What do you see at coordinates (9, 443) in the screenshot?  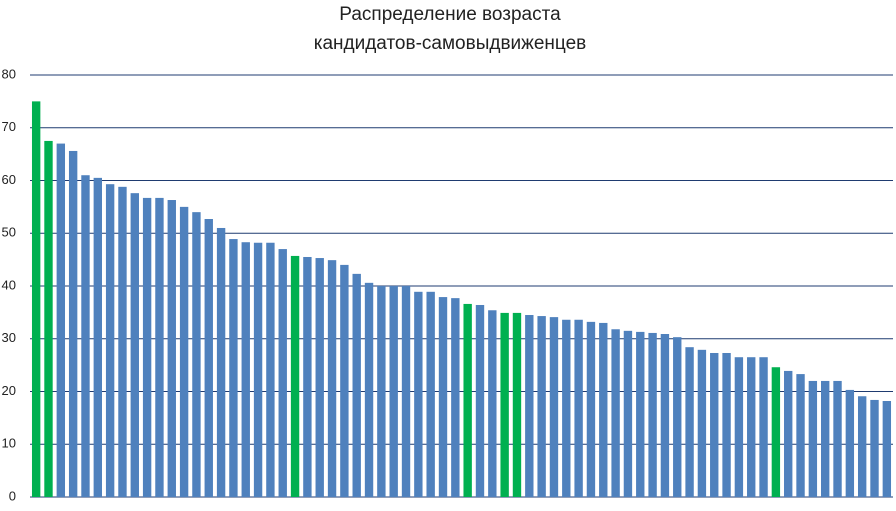 I see `y-tick-label: 10` at bounding box center [9, 443].